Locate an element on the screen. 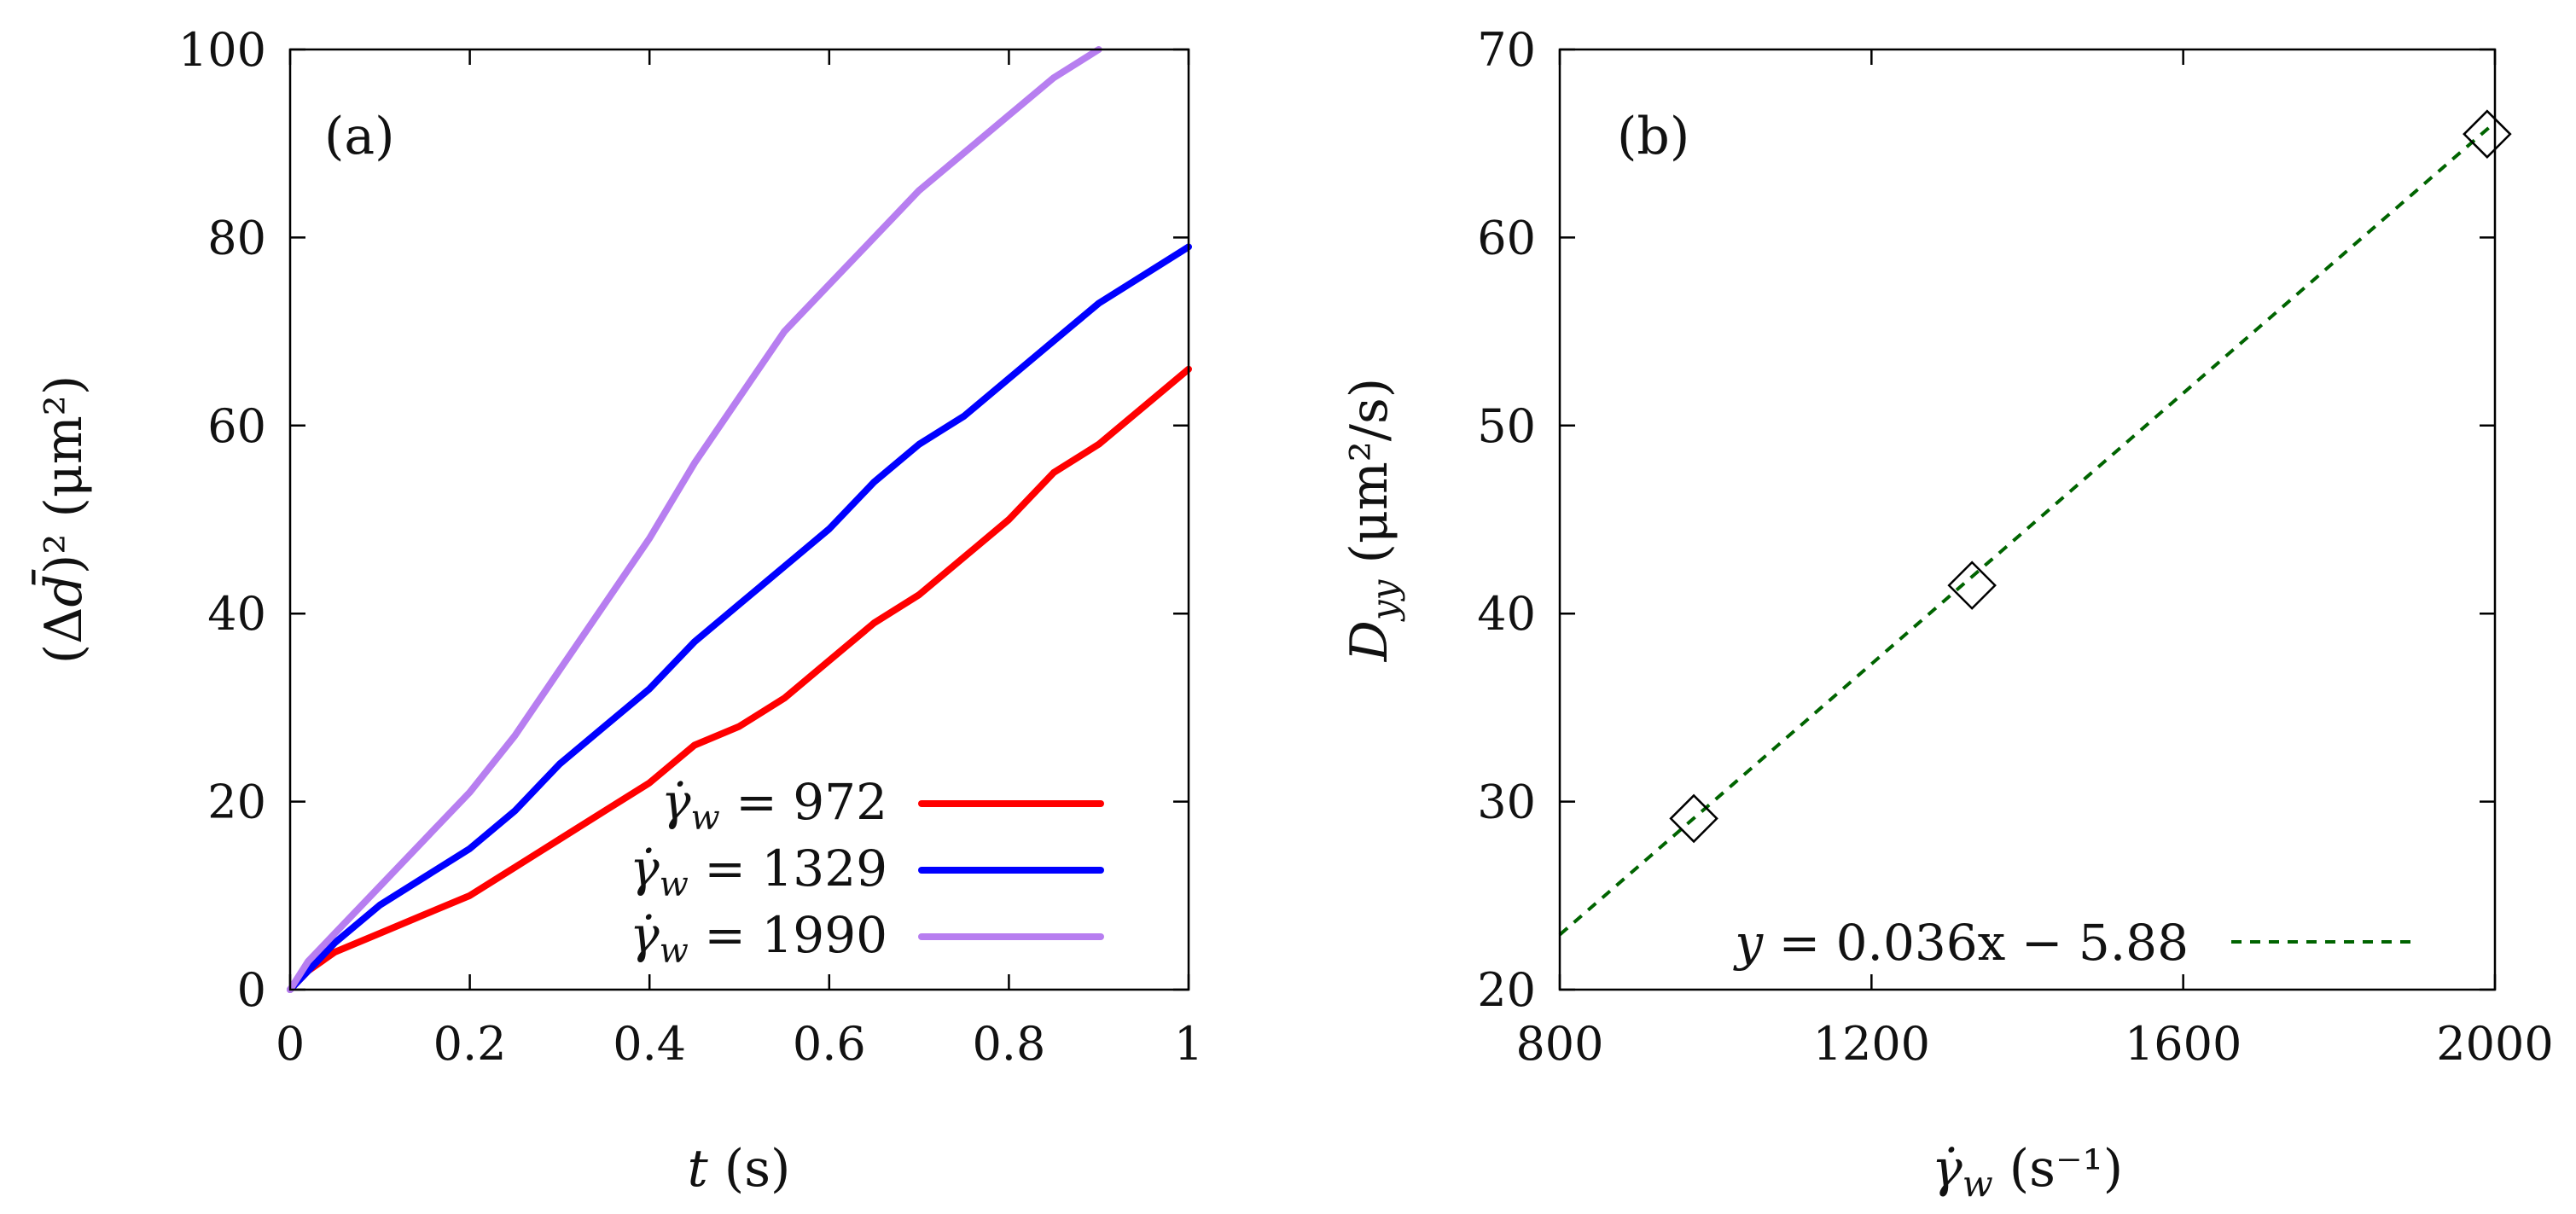 This screenshot has width=2576, height=1214. legend-entry-972: γ̇w = 972 is located at coordinates (882, 806).